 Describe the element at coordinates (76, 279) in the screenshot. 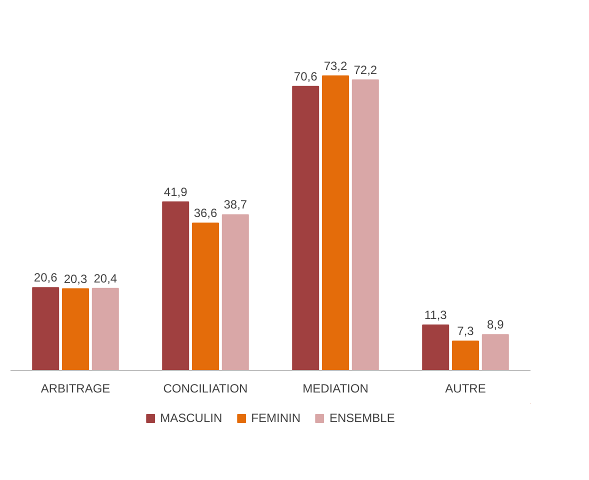

I see `data-label: 20,3` at that location.